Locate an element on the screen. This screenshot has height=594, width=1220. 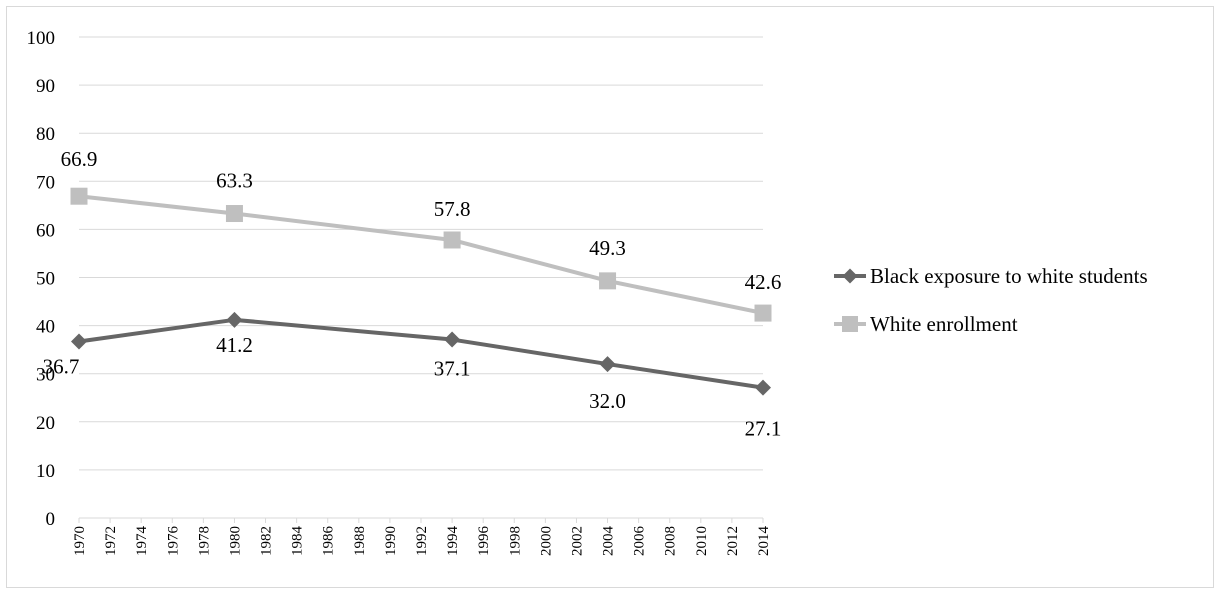
legend-label: White enrollment is located at coordinates (944, 324).